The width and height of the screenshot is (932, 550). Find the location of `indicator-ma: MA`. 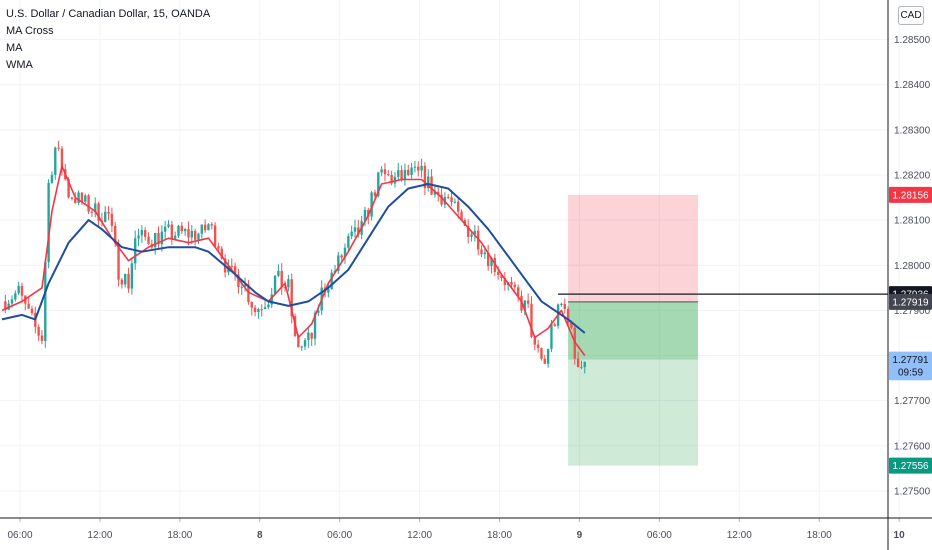

indicator-ma: MA is located at coordinates (14, 48).